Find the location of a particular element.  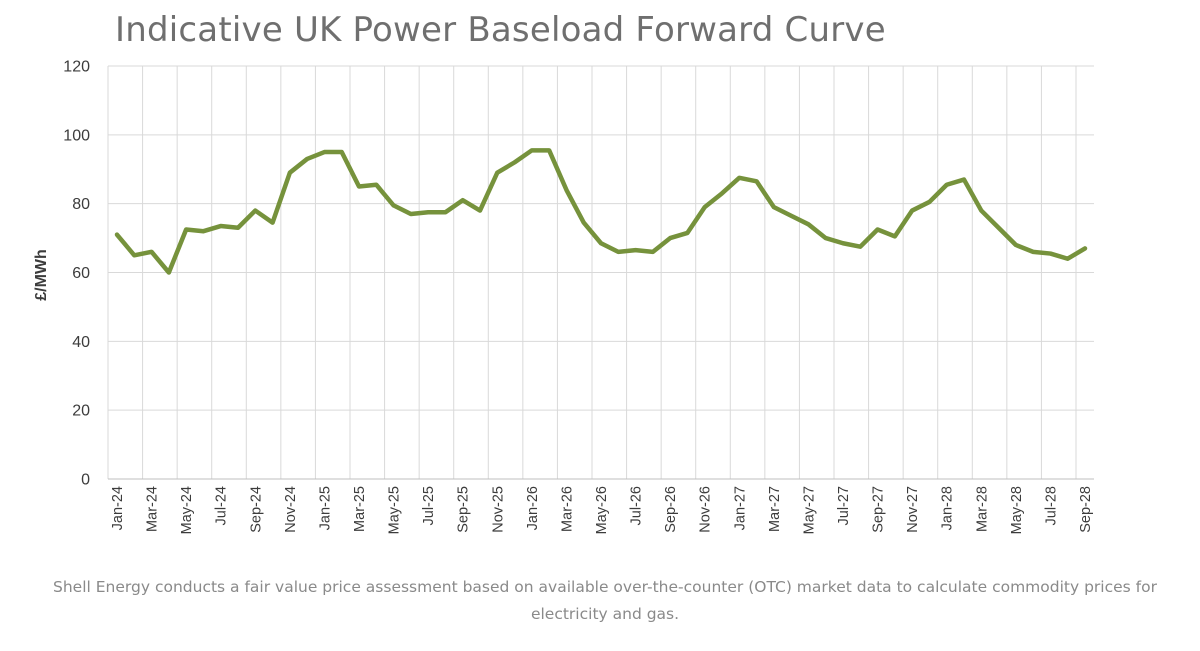

x-tick-label: Jul-26 is located at coordinates (637, 506).